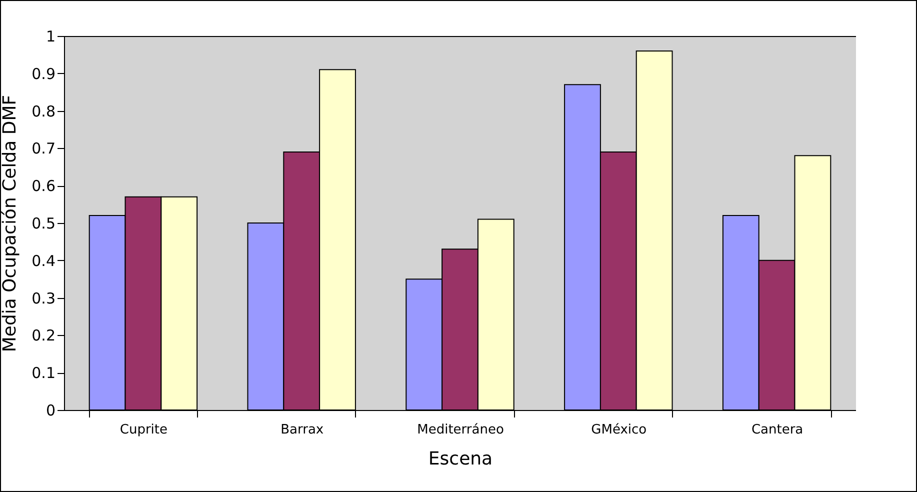 This screenshot has width=917, height=492. Describe the element at coordinates (460, 459) in the screenshot. I see `x-axis-title: Escena` at that location.